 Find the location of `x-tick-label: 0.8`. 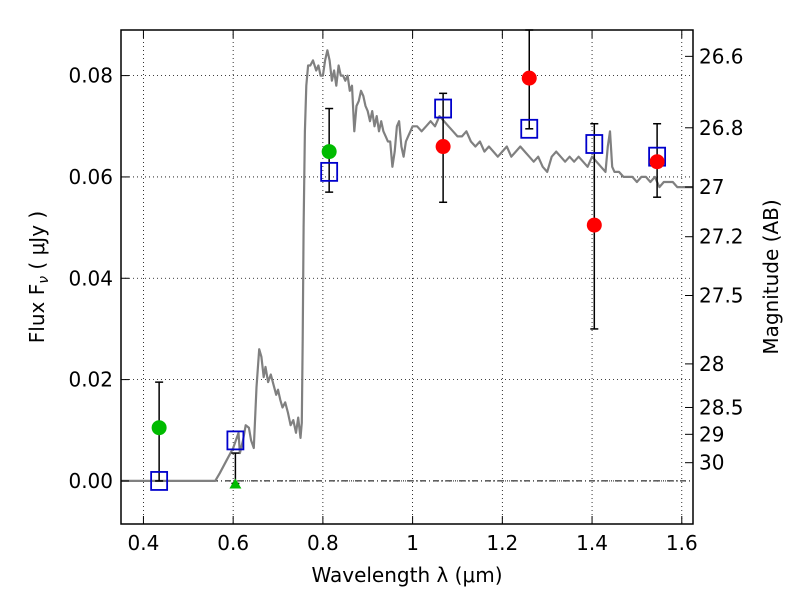

x-tick-label: 0.8 is located at coordinates (323, 543).